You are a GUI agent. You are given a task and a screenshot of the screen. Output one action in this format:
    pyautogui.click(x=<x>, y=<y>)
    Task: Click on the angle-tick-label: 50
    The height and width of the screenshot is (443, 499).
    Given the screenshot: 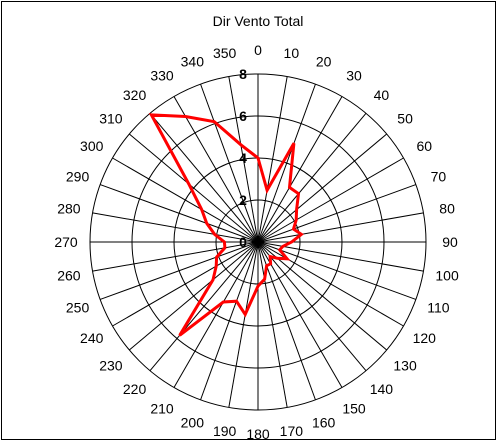 What is the action you would take?
    pyautogui.click(x=405, y=119)
    